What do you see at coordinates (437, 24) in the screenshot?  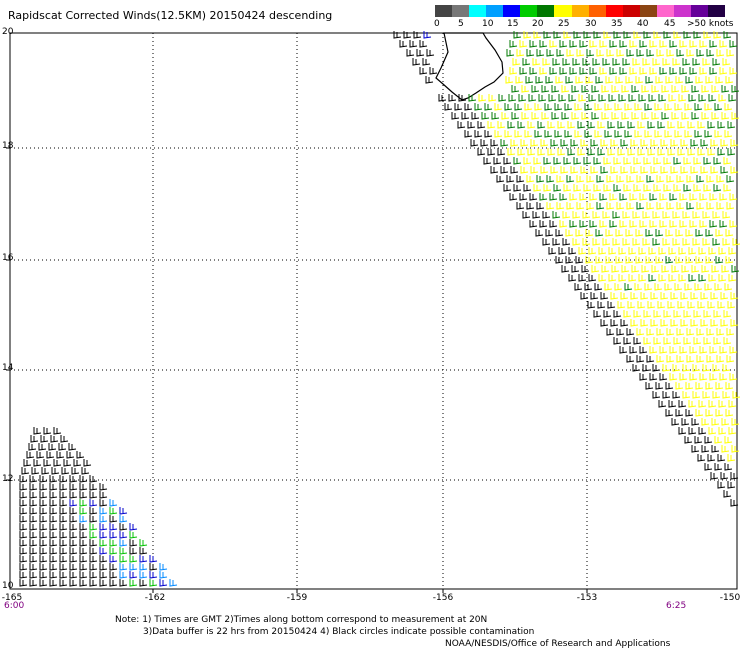 I see `colorbar-label: 0` at bounding box center [437, 24].